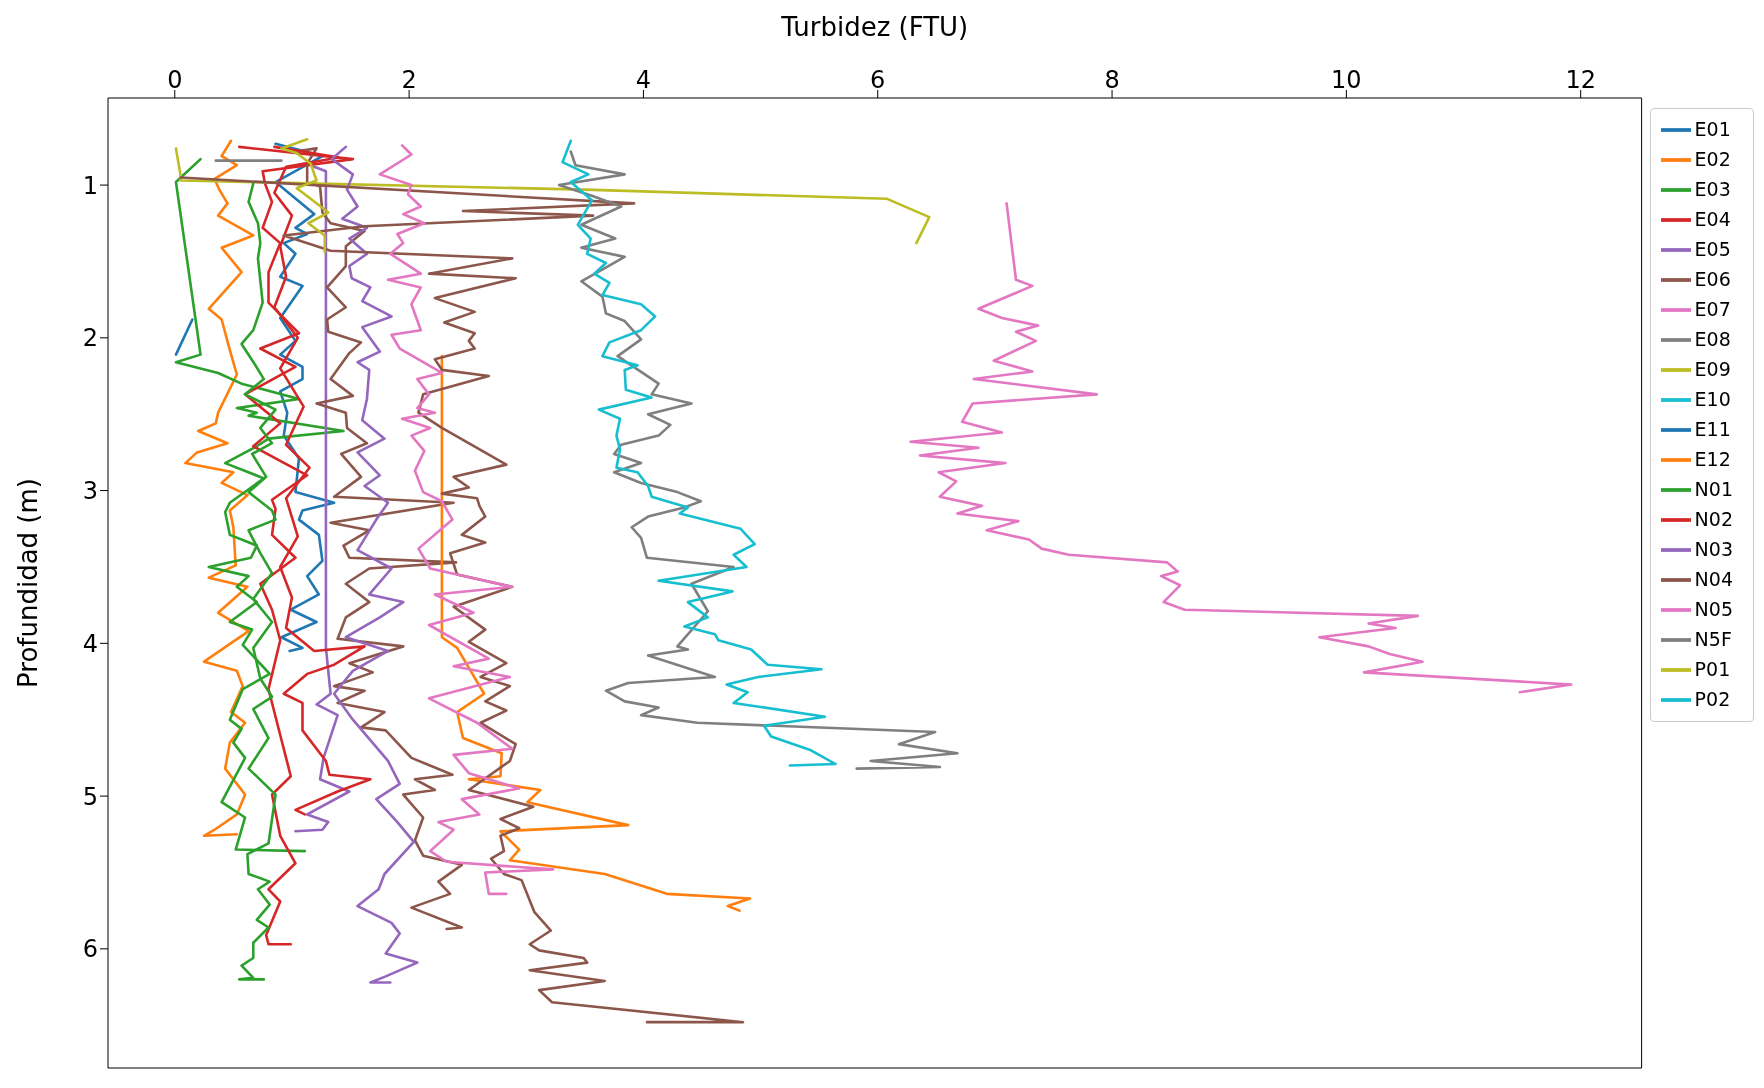  I want to click on legend-label: E06, so click(1712, 278).